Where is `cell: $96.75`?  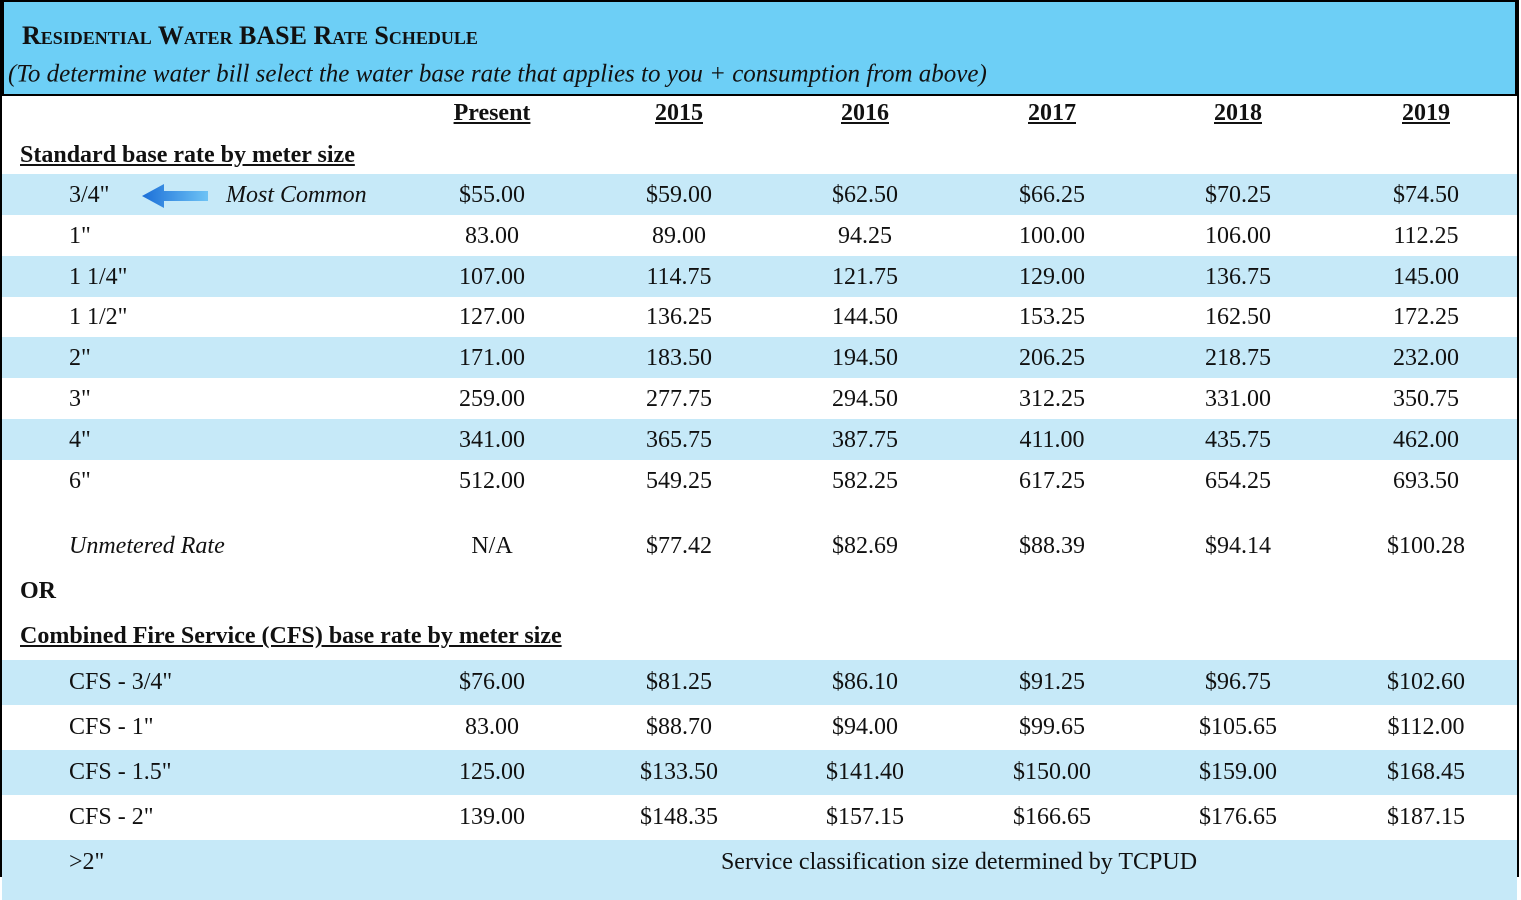 cell: $96.75 is located at coordinates (1238, 682).